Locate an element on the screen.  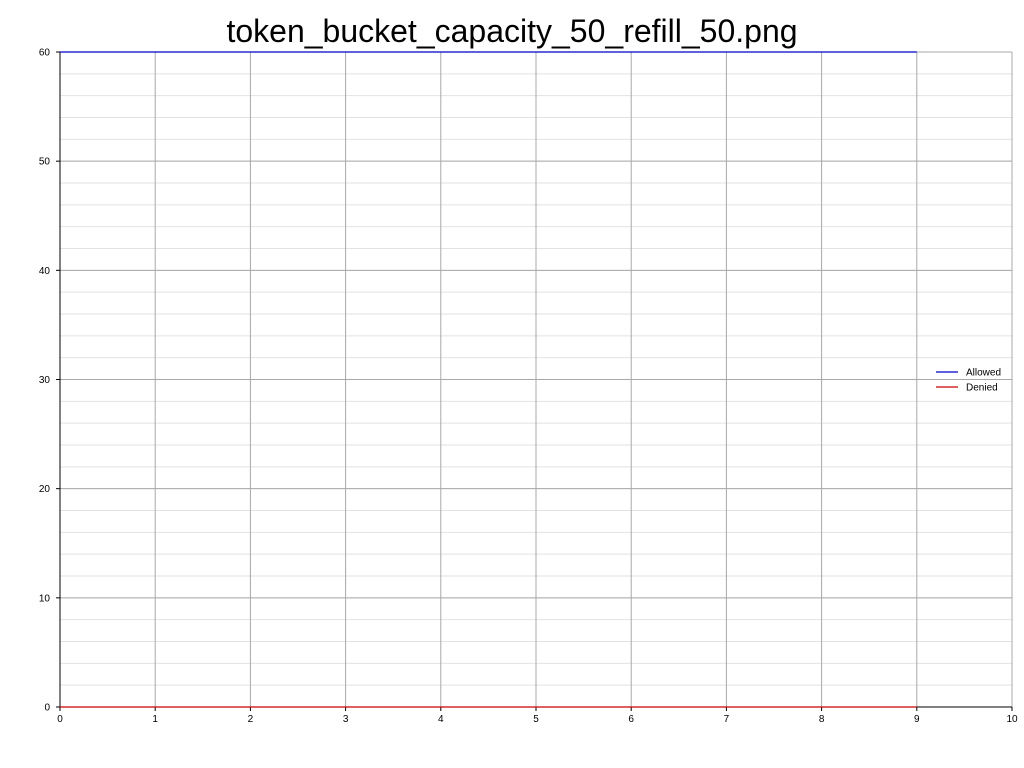
x-tick-label: 1 is located at coordinates (155, 719).